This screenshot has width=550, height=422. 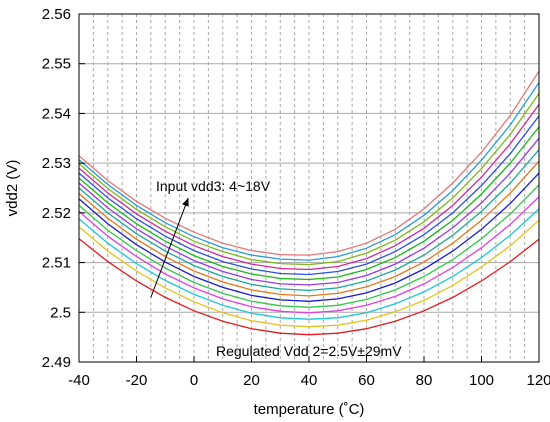 I want to click on x-tick-label: -20, so click(x=137, y=380).